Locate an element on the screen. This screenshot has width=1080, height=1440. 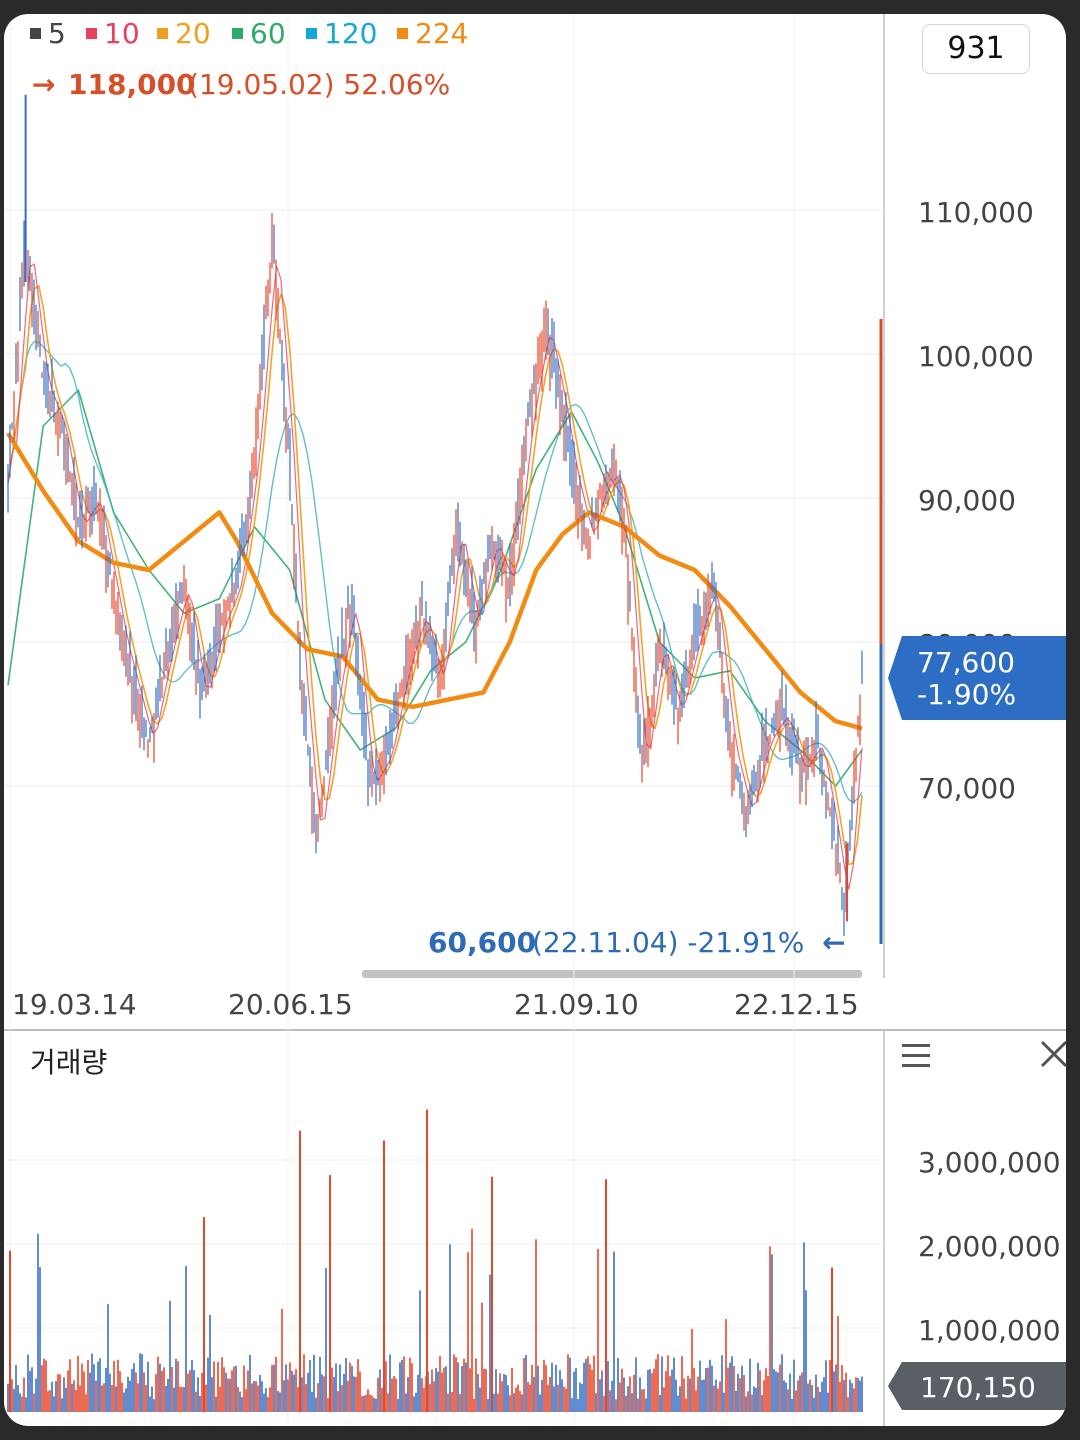
date-tick-label: 20.06.15 is located at coordinates (290, 1004).